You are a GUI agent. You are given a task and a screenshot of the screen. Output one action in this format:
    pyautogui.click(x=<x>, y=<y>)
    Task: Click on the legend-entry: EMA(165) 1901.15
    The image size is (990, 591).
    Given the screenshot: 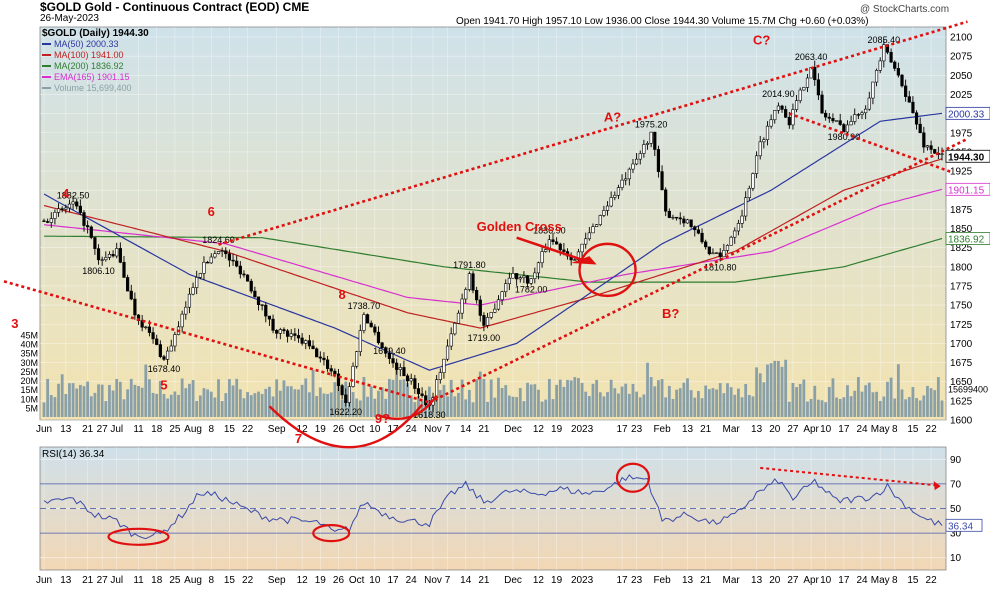 What is the action you would take?
    pyautogui.click(x=92, y=77)
    